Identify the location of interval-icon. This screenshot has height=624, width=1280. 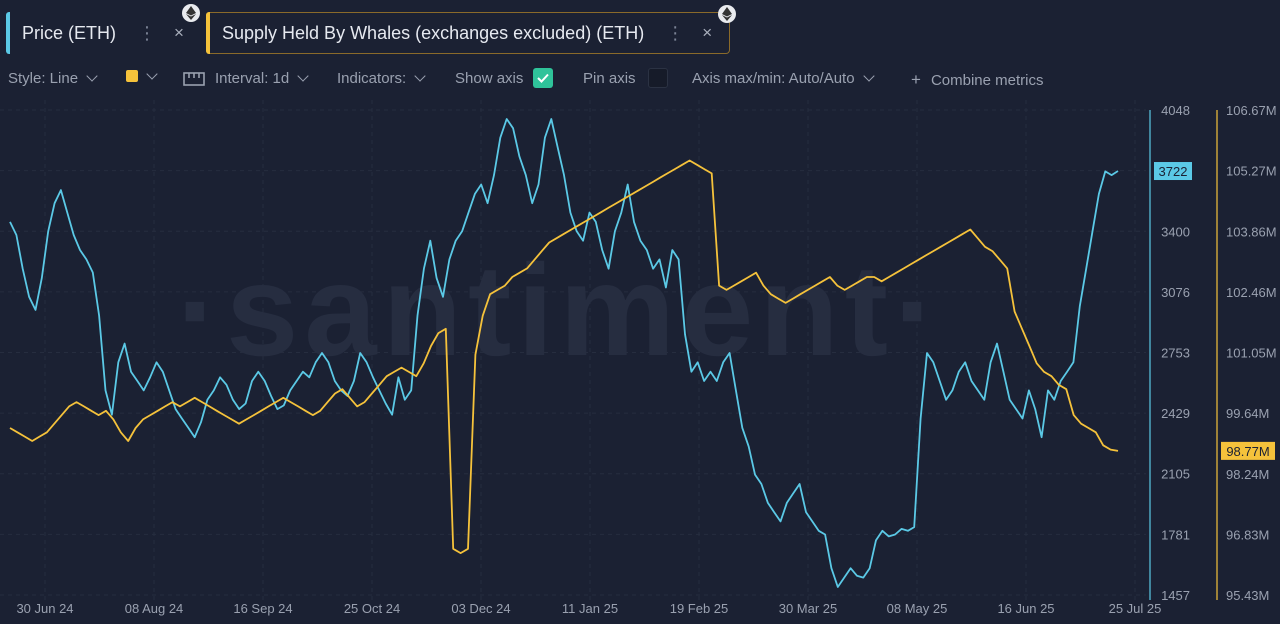
(194, 78).